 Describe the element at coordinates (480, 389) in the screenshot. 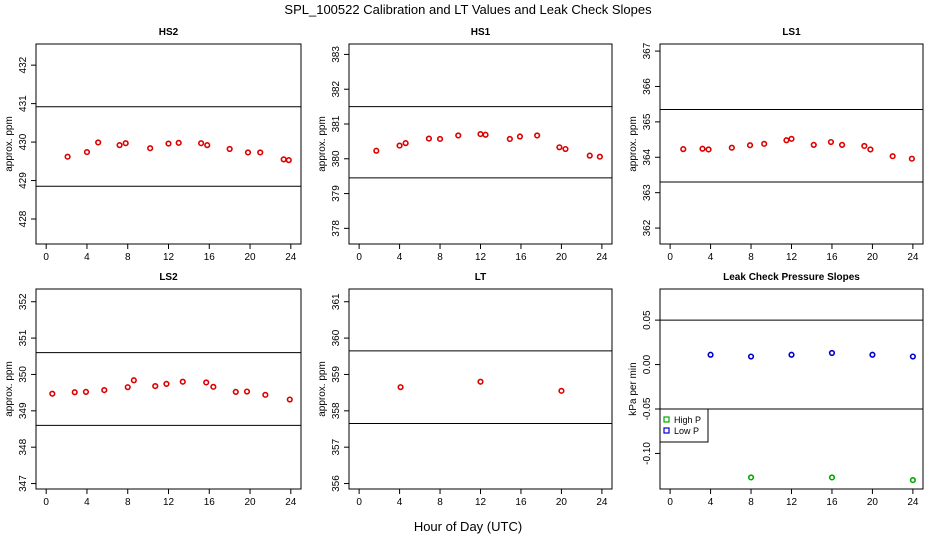

I see `plot-frame` at that location.